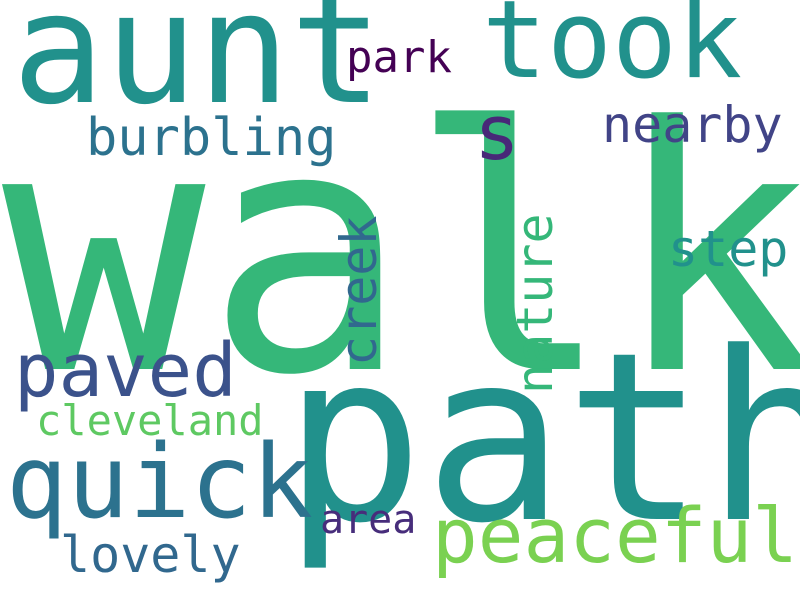  What do you see at coordinates (612, 51) in the screenshot?
I see `word-took: took` at bounding box center [612, 51].